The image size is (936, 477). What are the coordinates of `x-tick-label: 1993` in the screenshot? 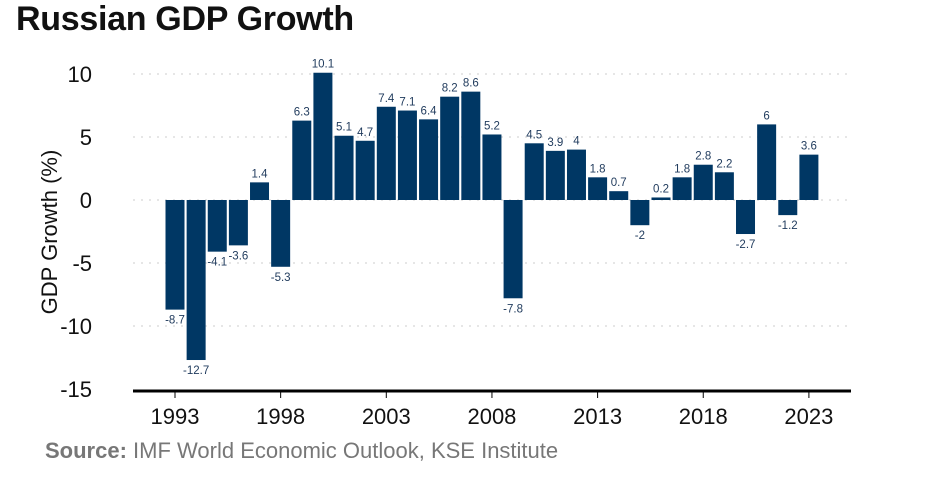 It's located at (175, 416).